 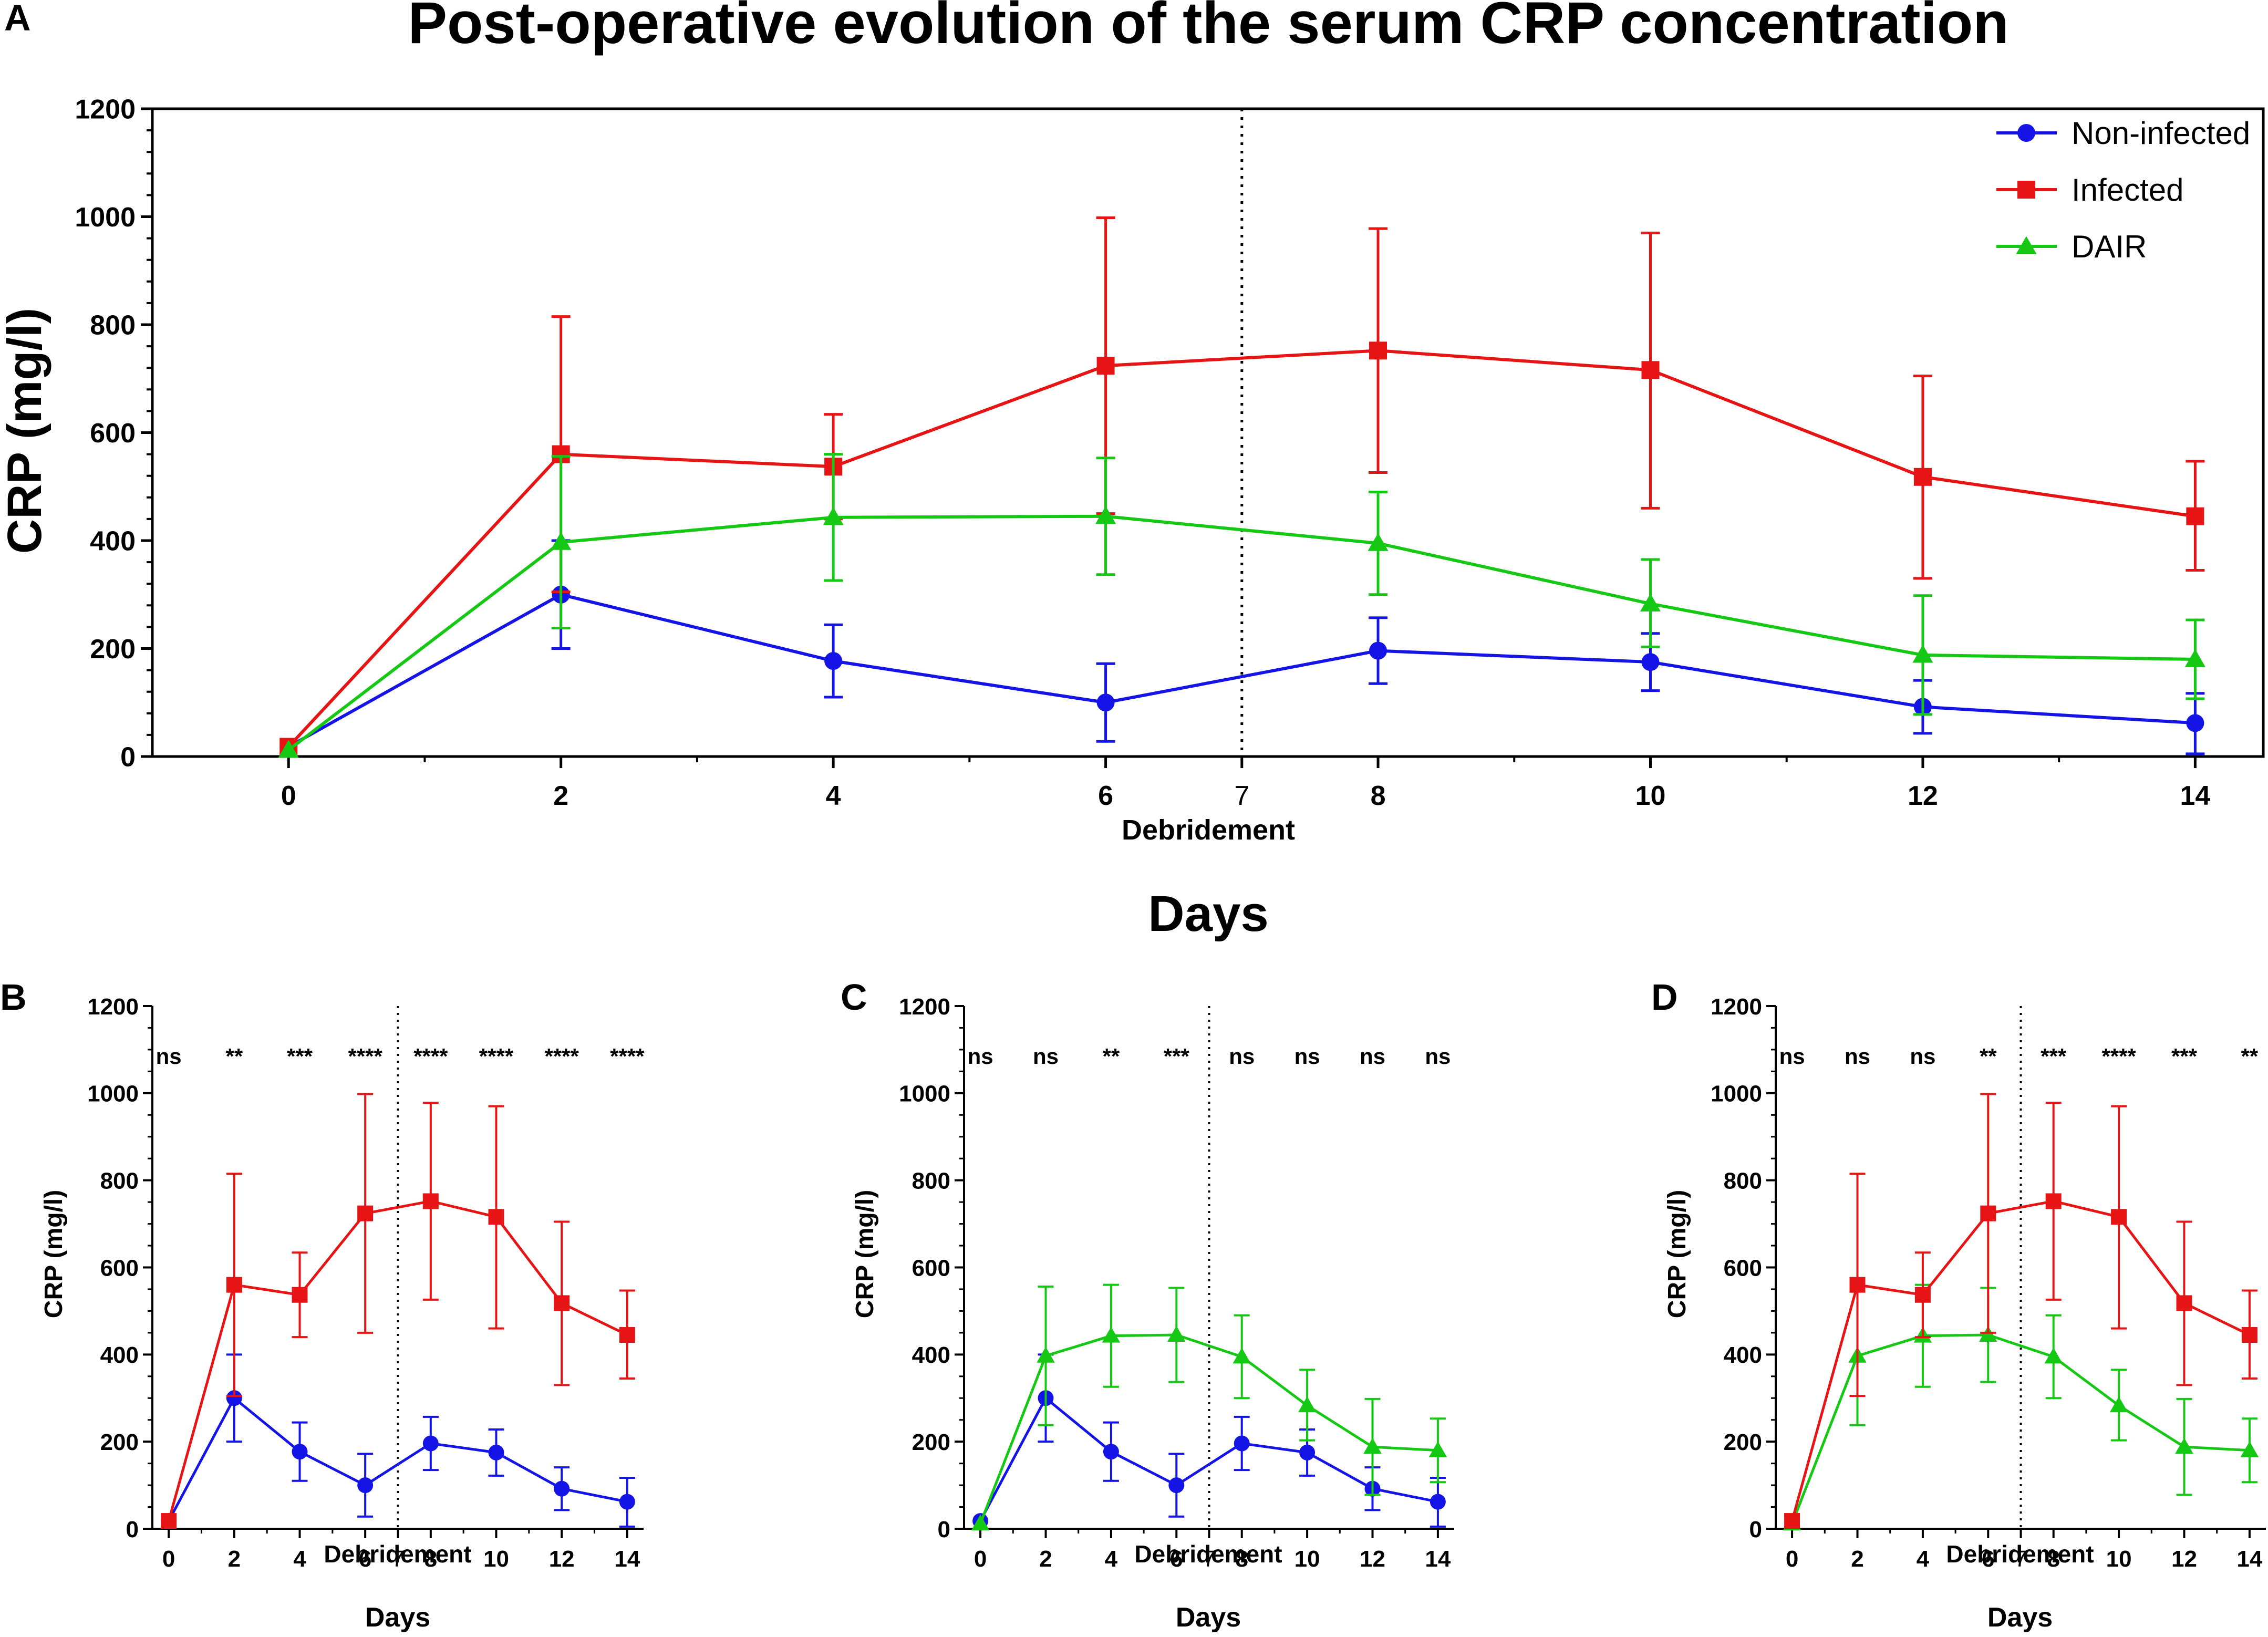 What do you see at coordinates (496, 1559) in the screenshot?
I see `panel-b-x-tick-label: 10` at bounding box center [496, 1559].